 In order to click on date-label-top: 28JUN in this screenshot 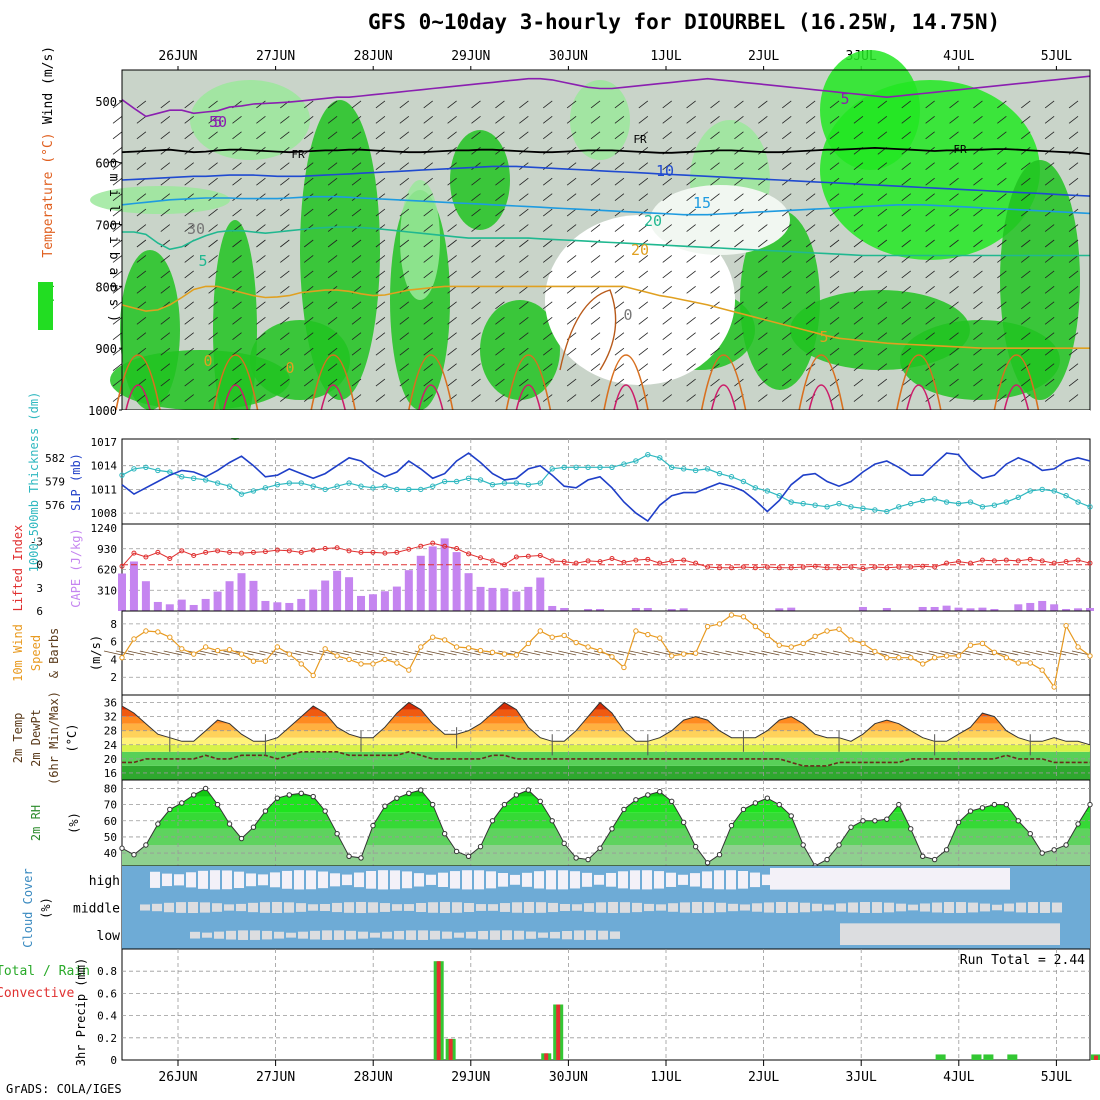, I will do `click(373, 56)`.